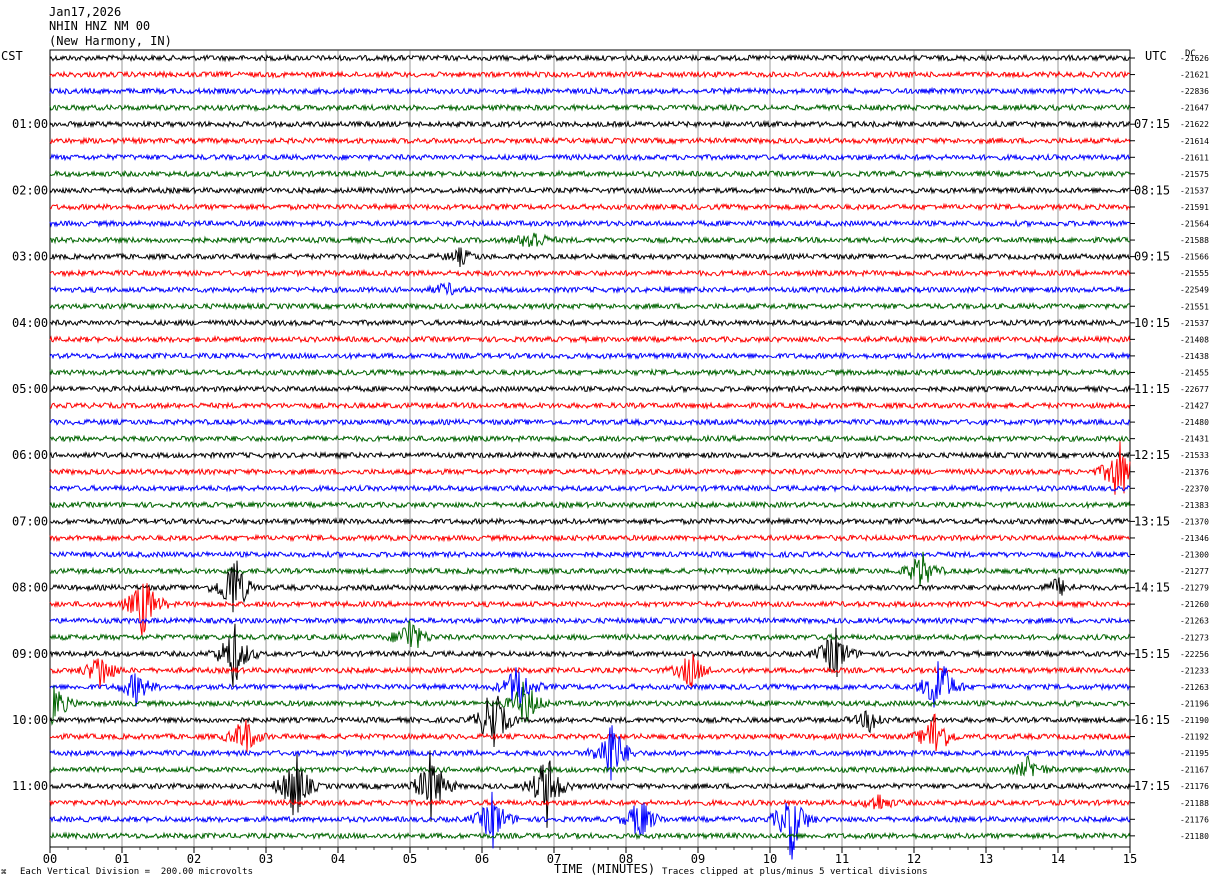  What do you see at coordinates (1130, 859) in the screenshot?
I see `x-tick-label: 15` at bounding box center [1130, 859].